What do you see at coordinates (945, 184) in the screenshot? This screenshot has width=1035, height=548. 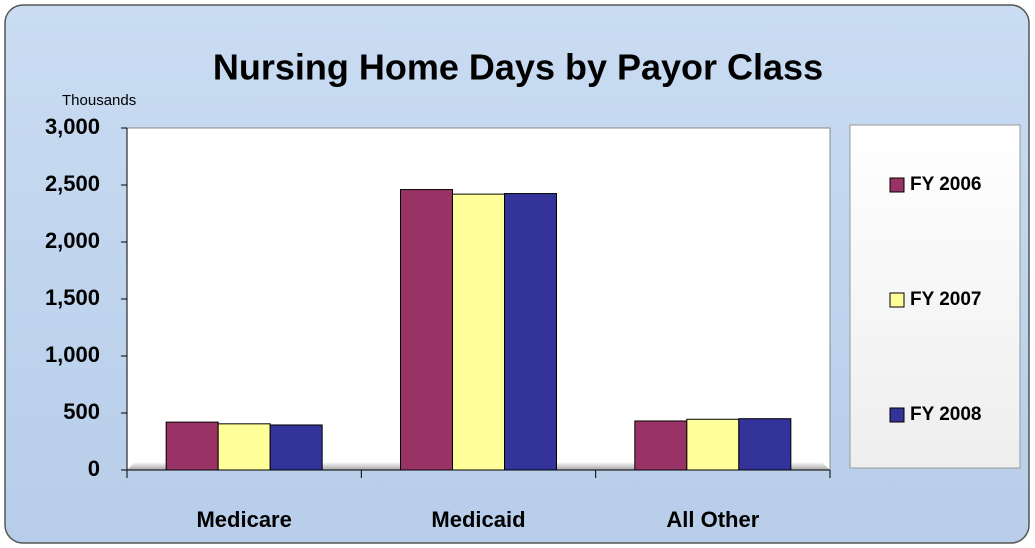 I see `legend-label: FY 2006` at bounding box center [945, 184].